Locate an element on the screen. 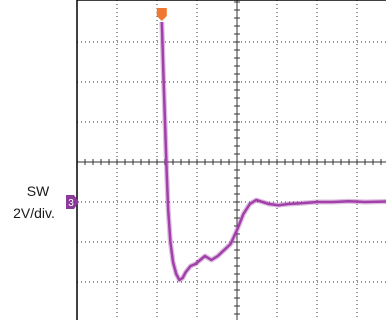 The height and width of the screenshot is (320, 386). channel-ground-marker-icon is located at coordinates (72, 202).